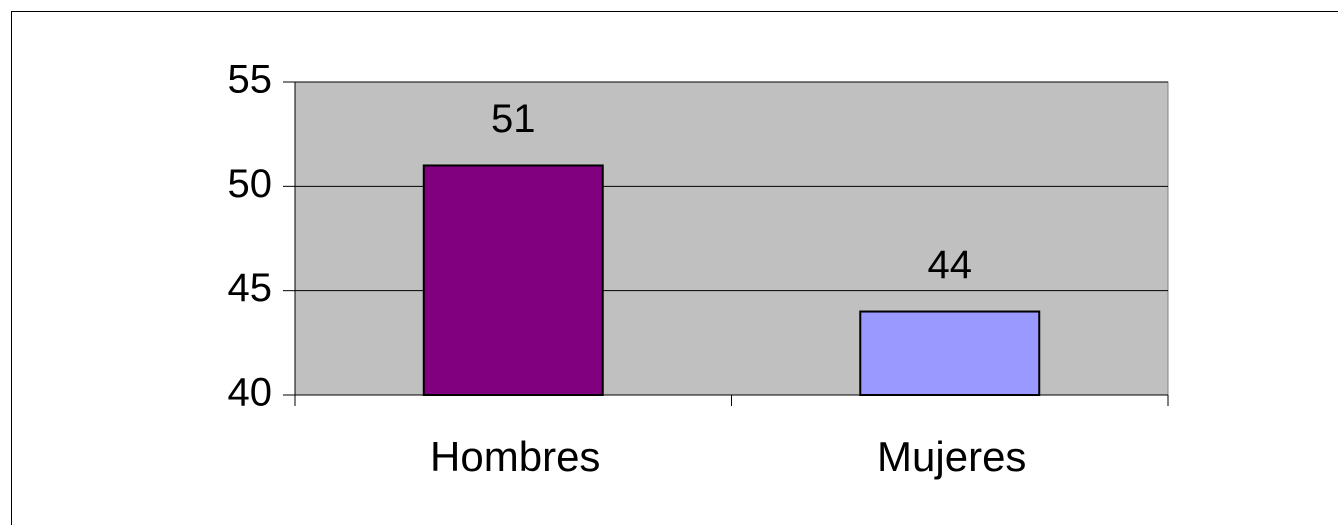 Image resolution: width=1338 pixels, height=525 pixels. What do you see at coordinates (250, 393) in the screenshot?
I see `y-tick-label: 40` at bounding box center [250, 393].